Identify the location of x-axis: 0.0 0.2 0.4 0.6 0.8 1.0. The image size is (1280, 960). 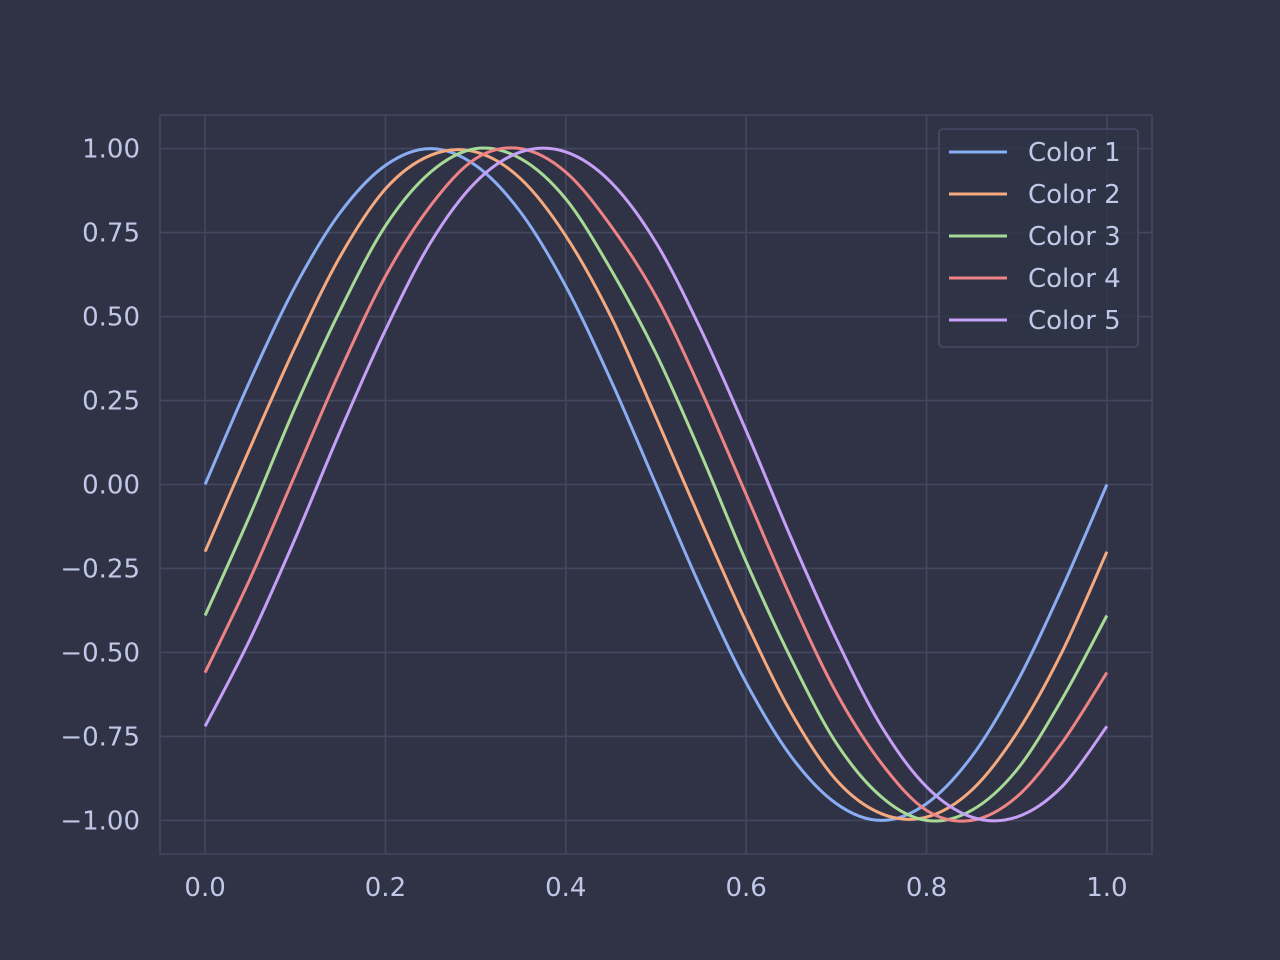
(655, 888).